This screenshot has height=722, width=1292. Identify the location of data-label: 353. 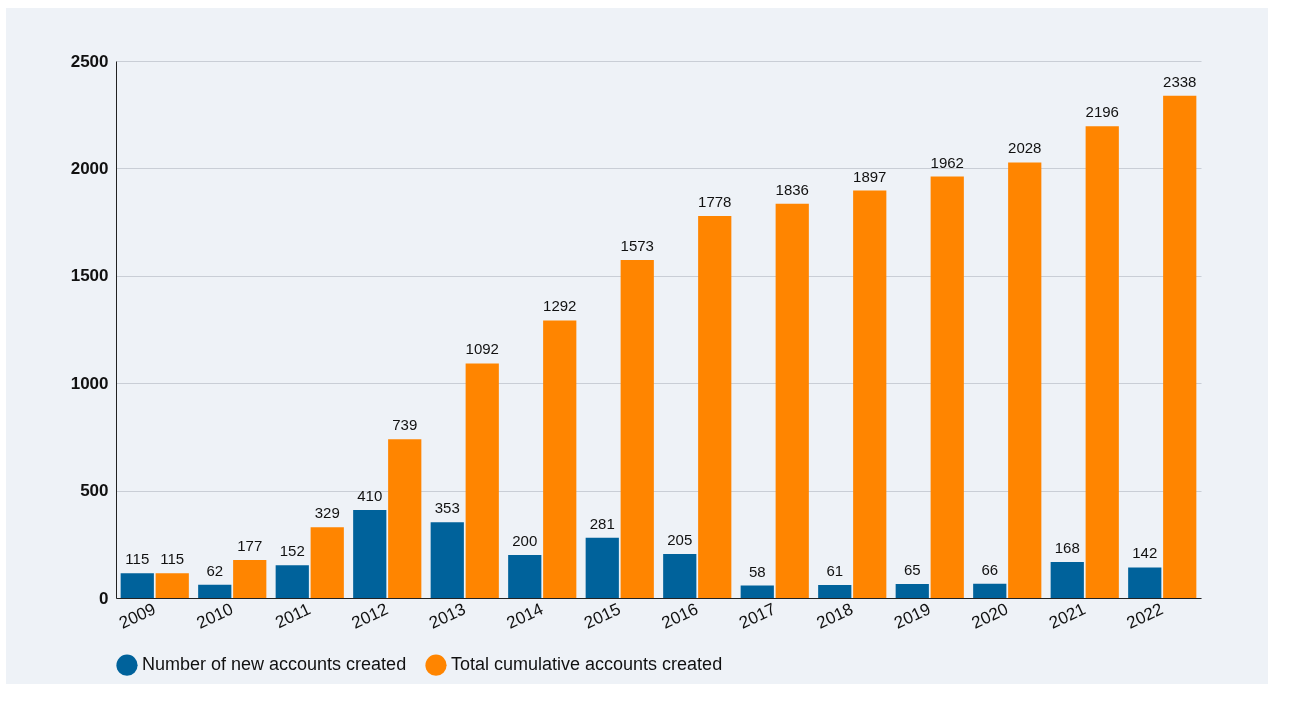
(447, 508).